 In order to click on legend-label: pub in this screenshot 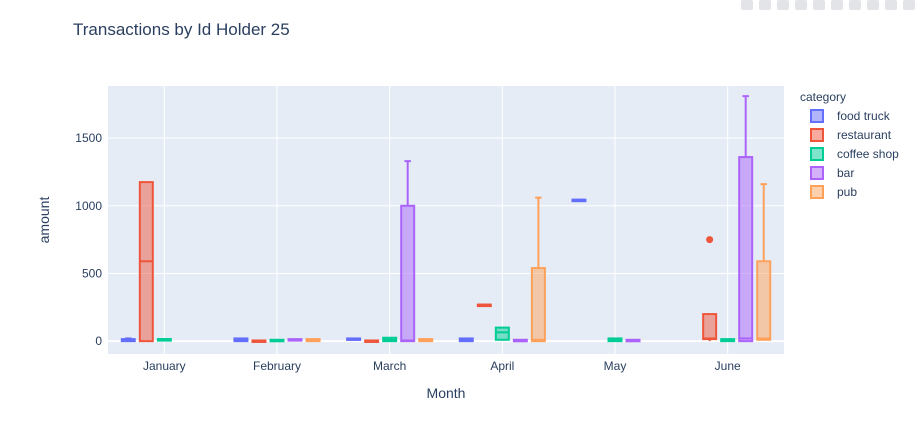, I will do `click(847, 192)`.